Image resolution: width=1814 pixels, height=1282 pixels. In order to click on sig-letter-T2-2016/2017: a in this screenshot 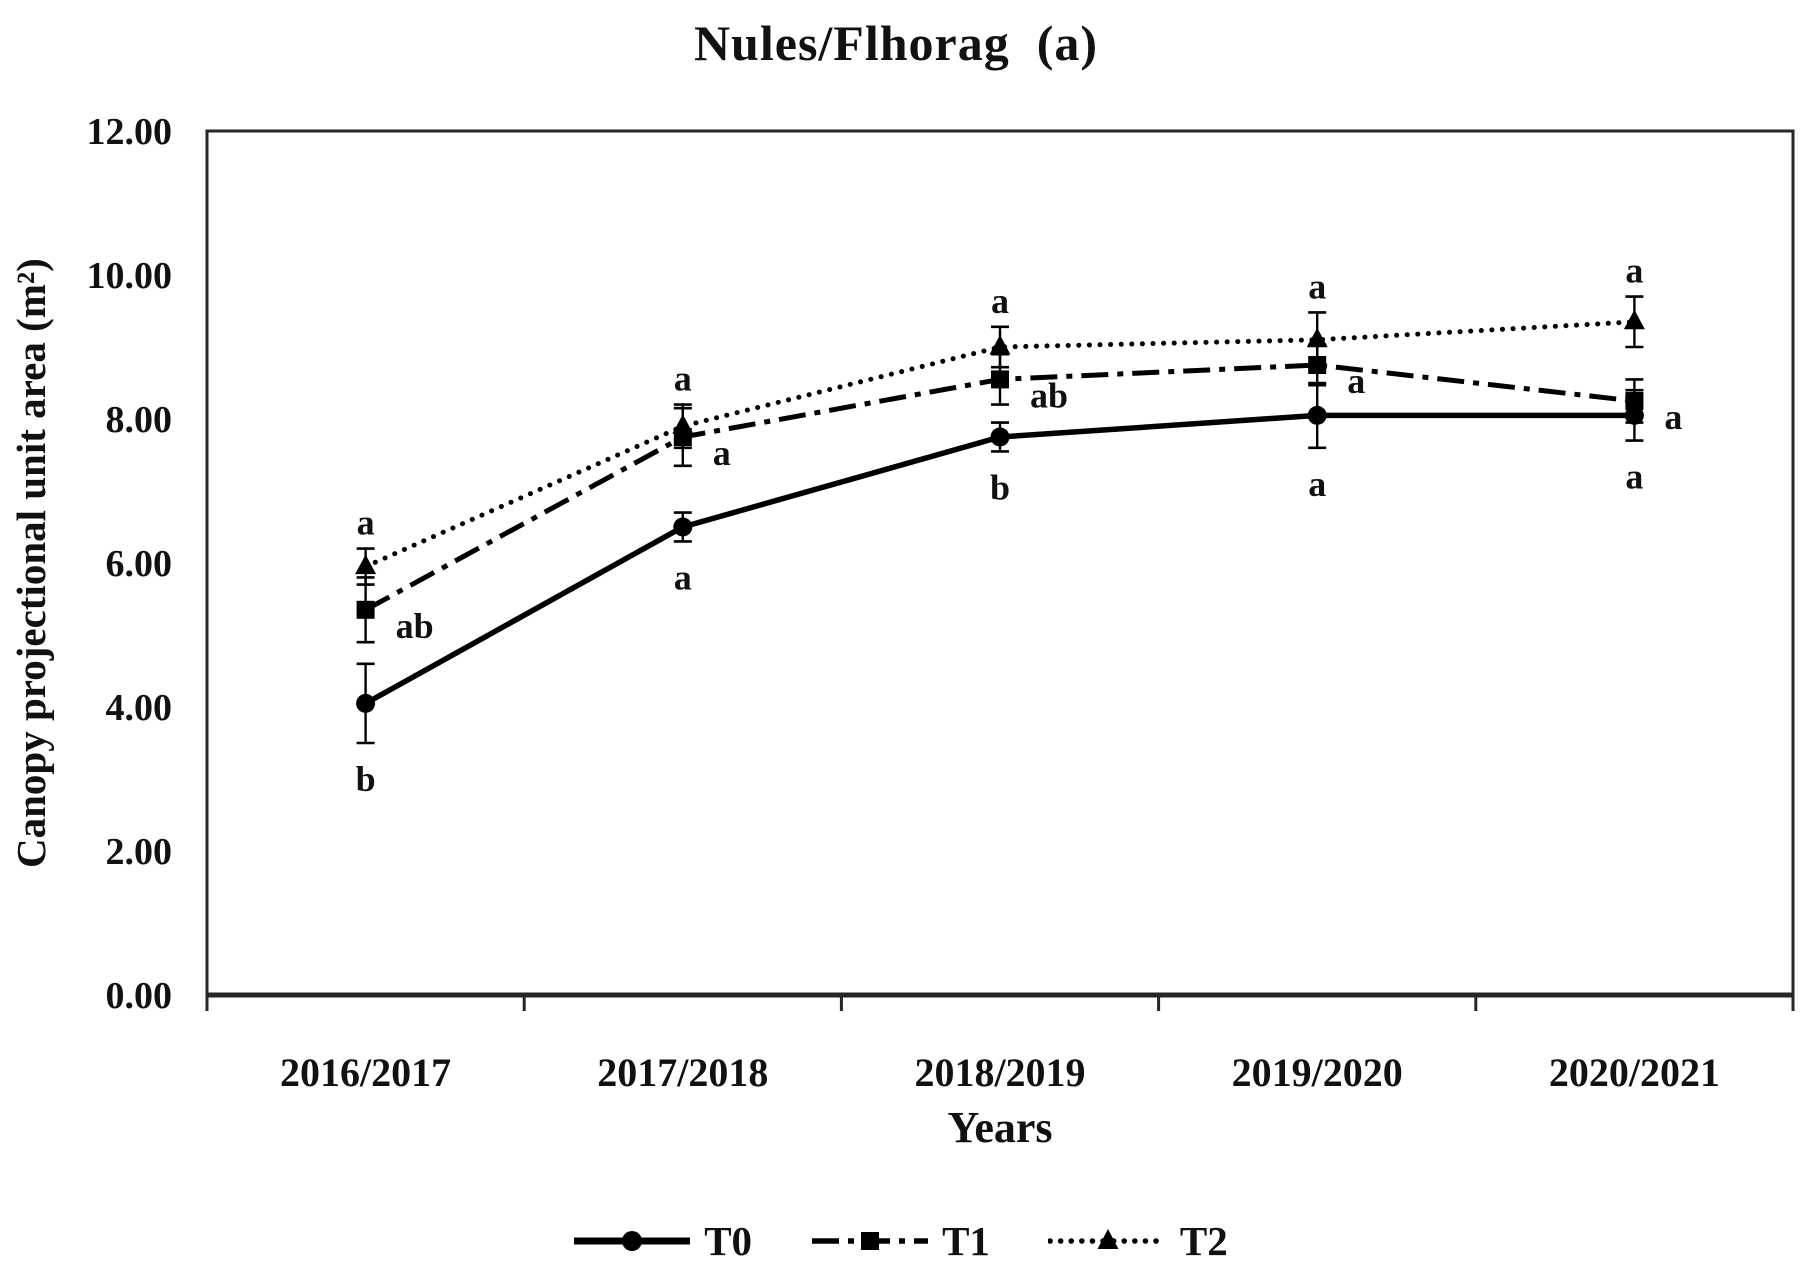, I will do `click(366, 523)`.